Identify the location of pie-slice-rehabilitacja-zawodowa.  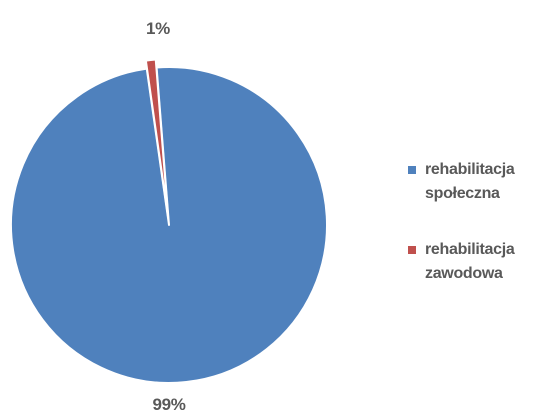
(157, 138).